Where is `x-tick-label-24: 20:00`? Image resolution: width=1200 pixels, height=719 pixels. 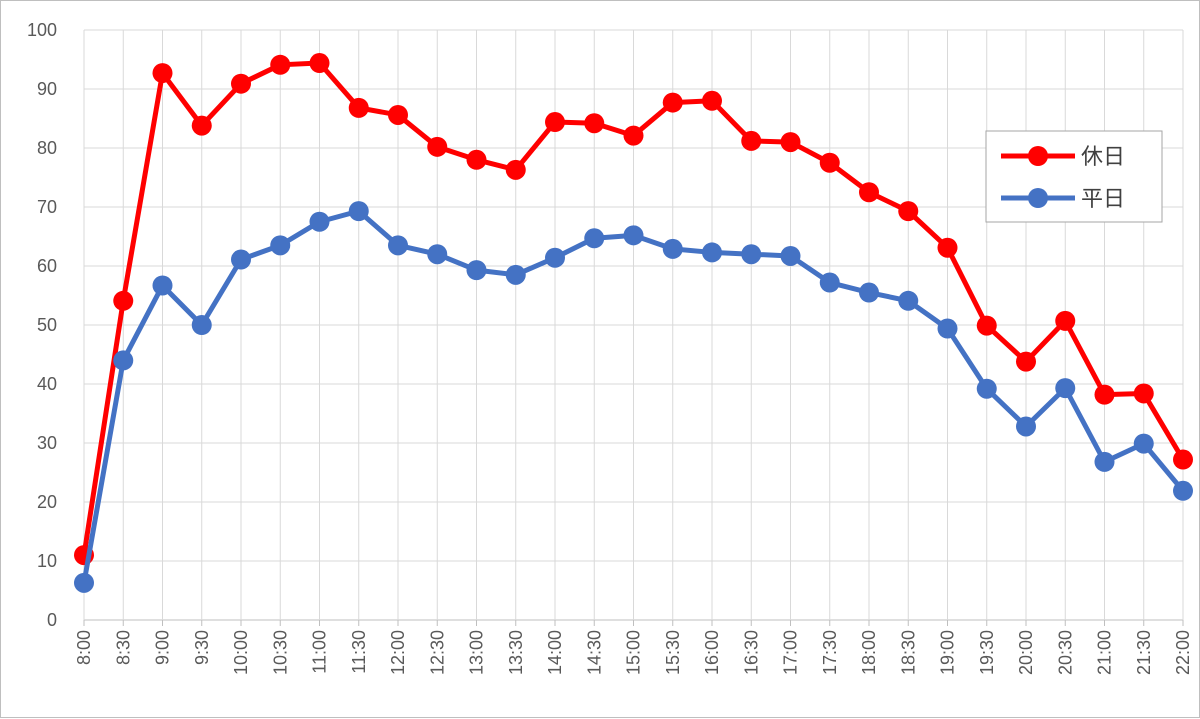 x-tick-label-24: 20:00 is located at coordinates (1026, 652).